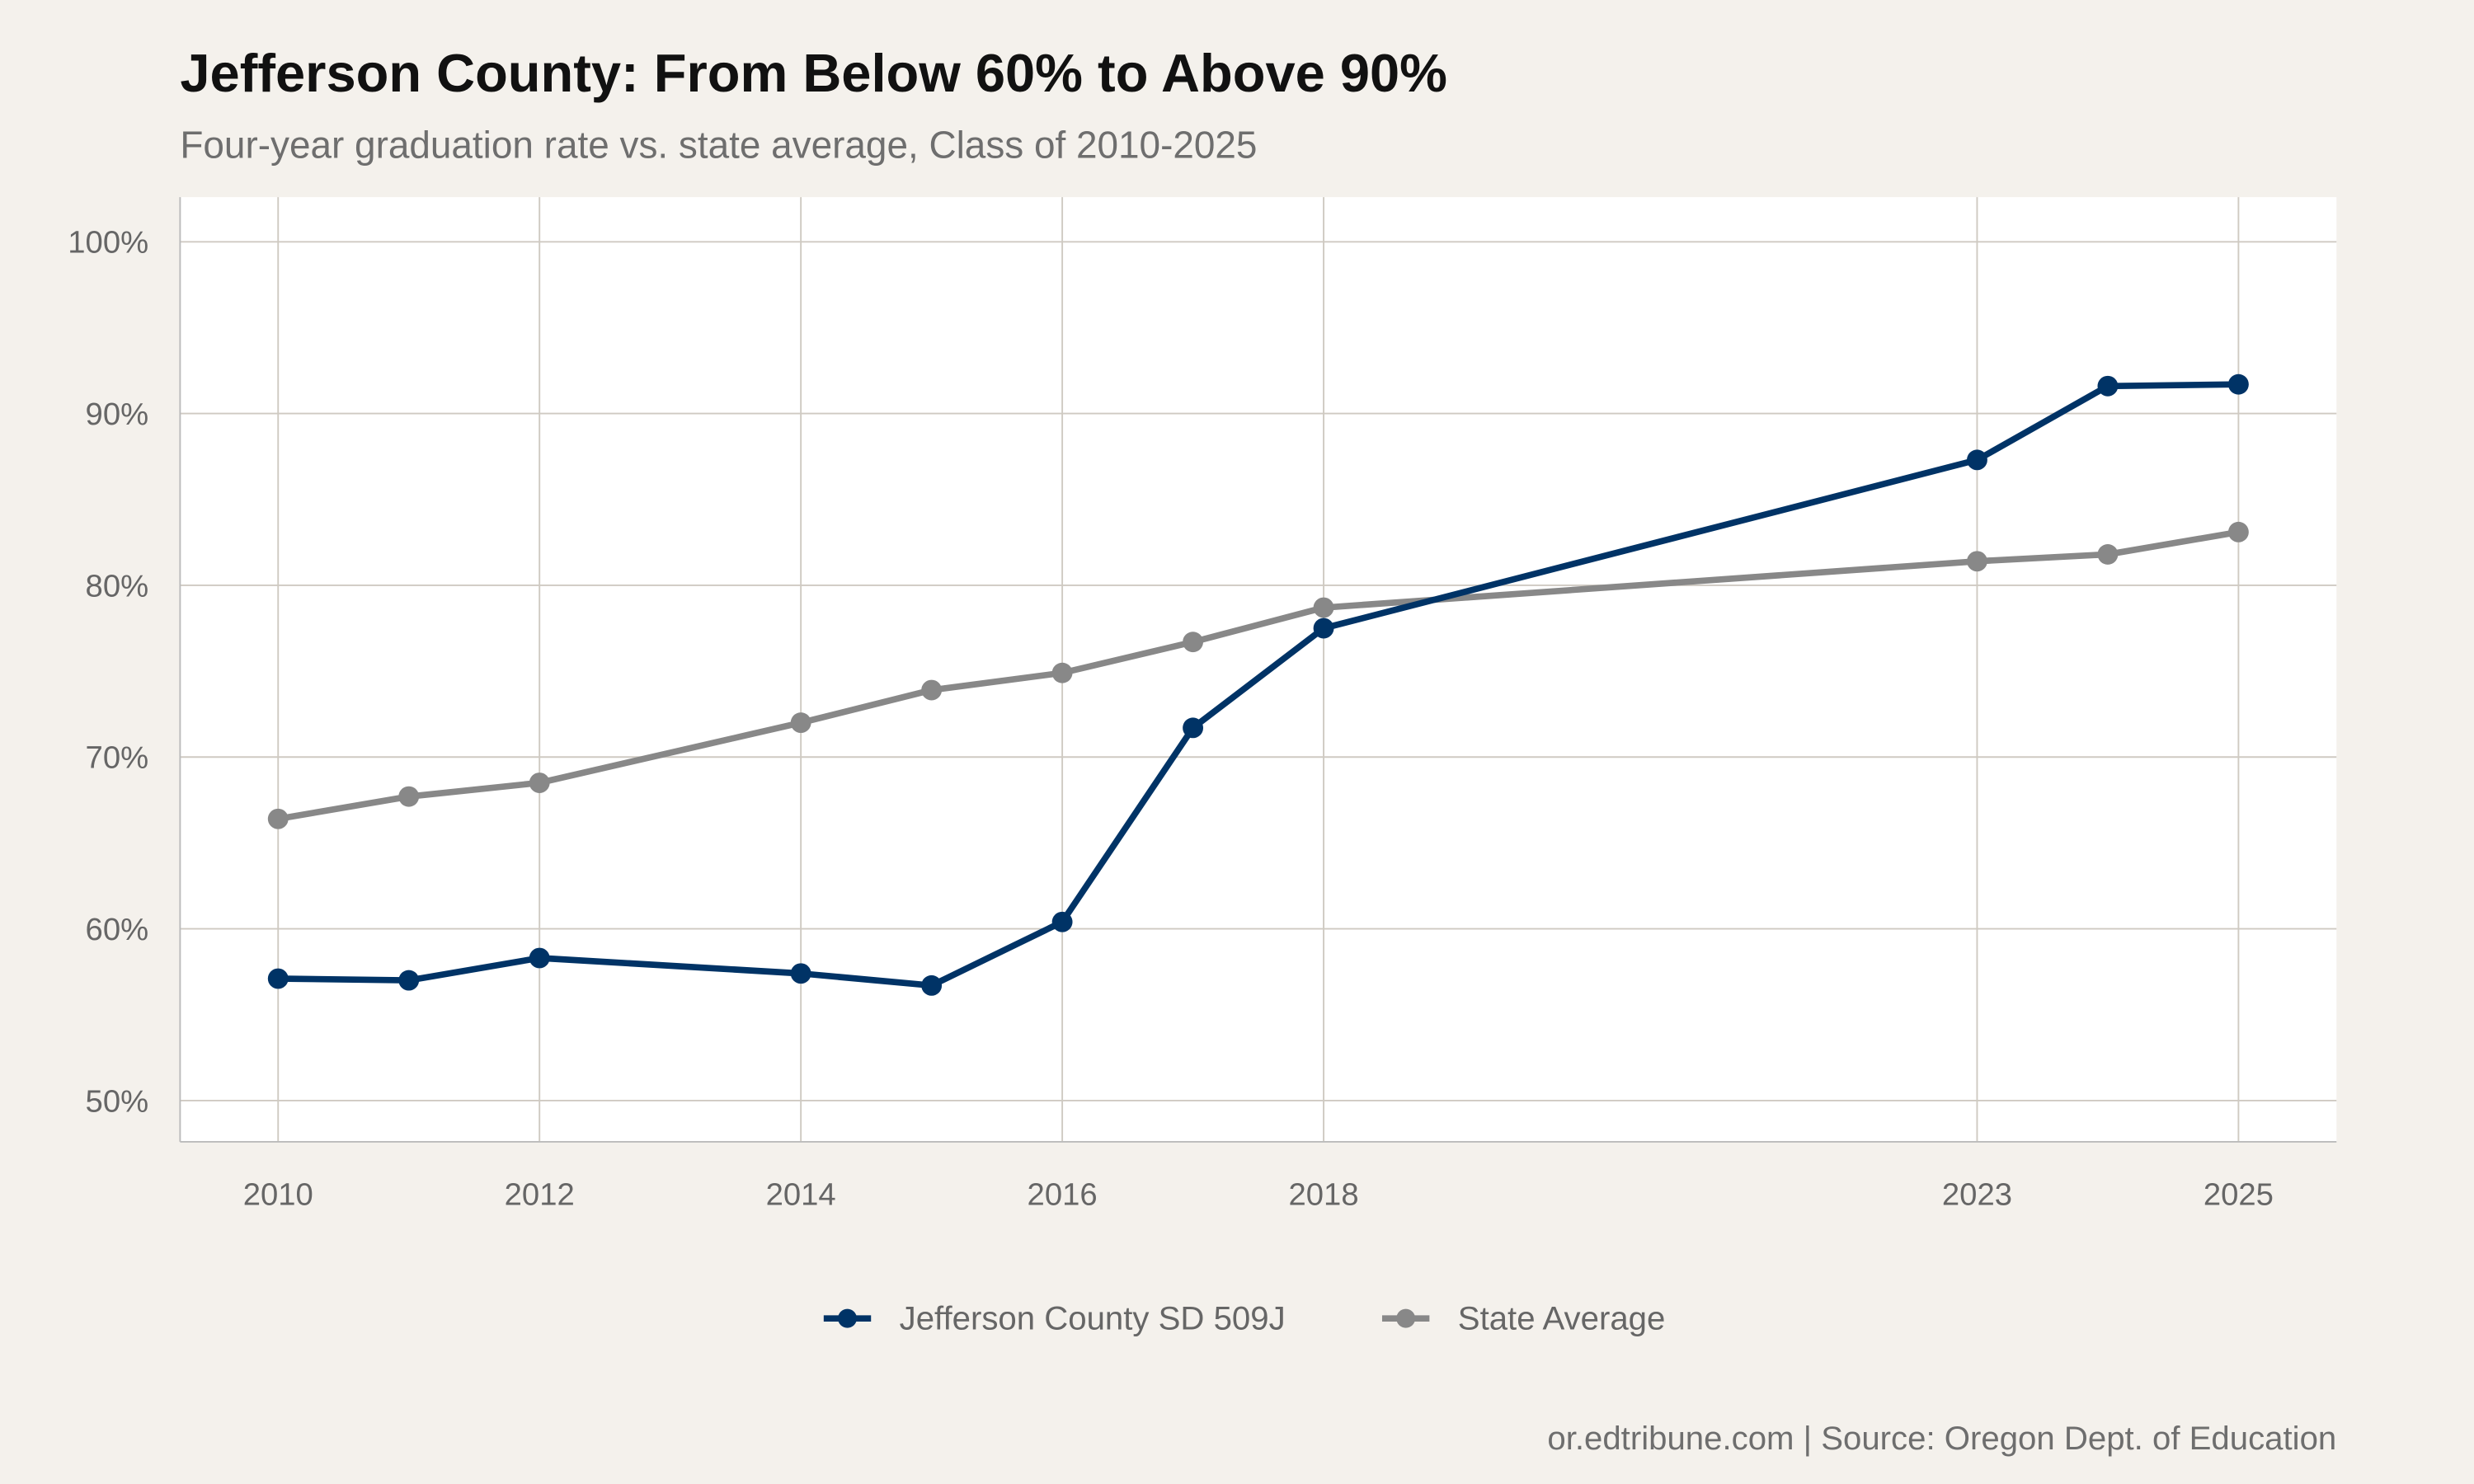  Describe the element at coordinates (540, 1194) in the screenshot. I see `x-tick-label: 2012` at that location.